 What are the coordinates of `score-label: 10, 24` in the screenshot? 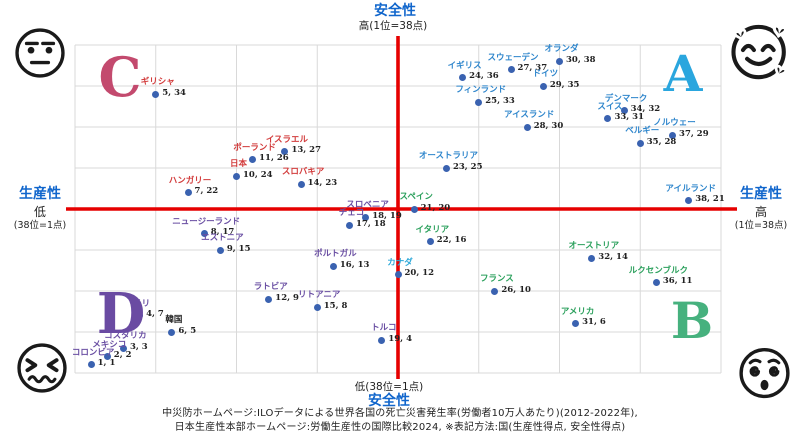 It's located at (258, 174).